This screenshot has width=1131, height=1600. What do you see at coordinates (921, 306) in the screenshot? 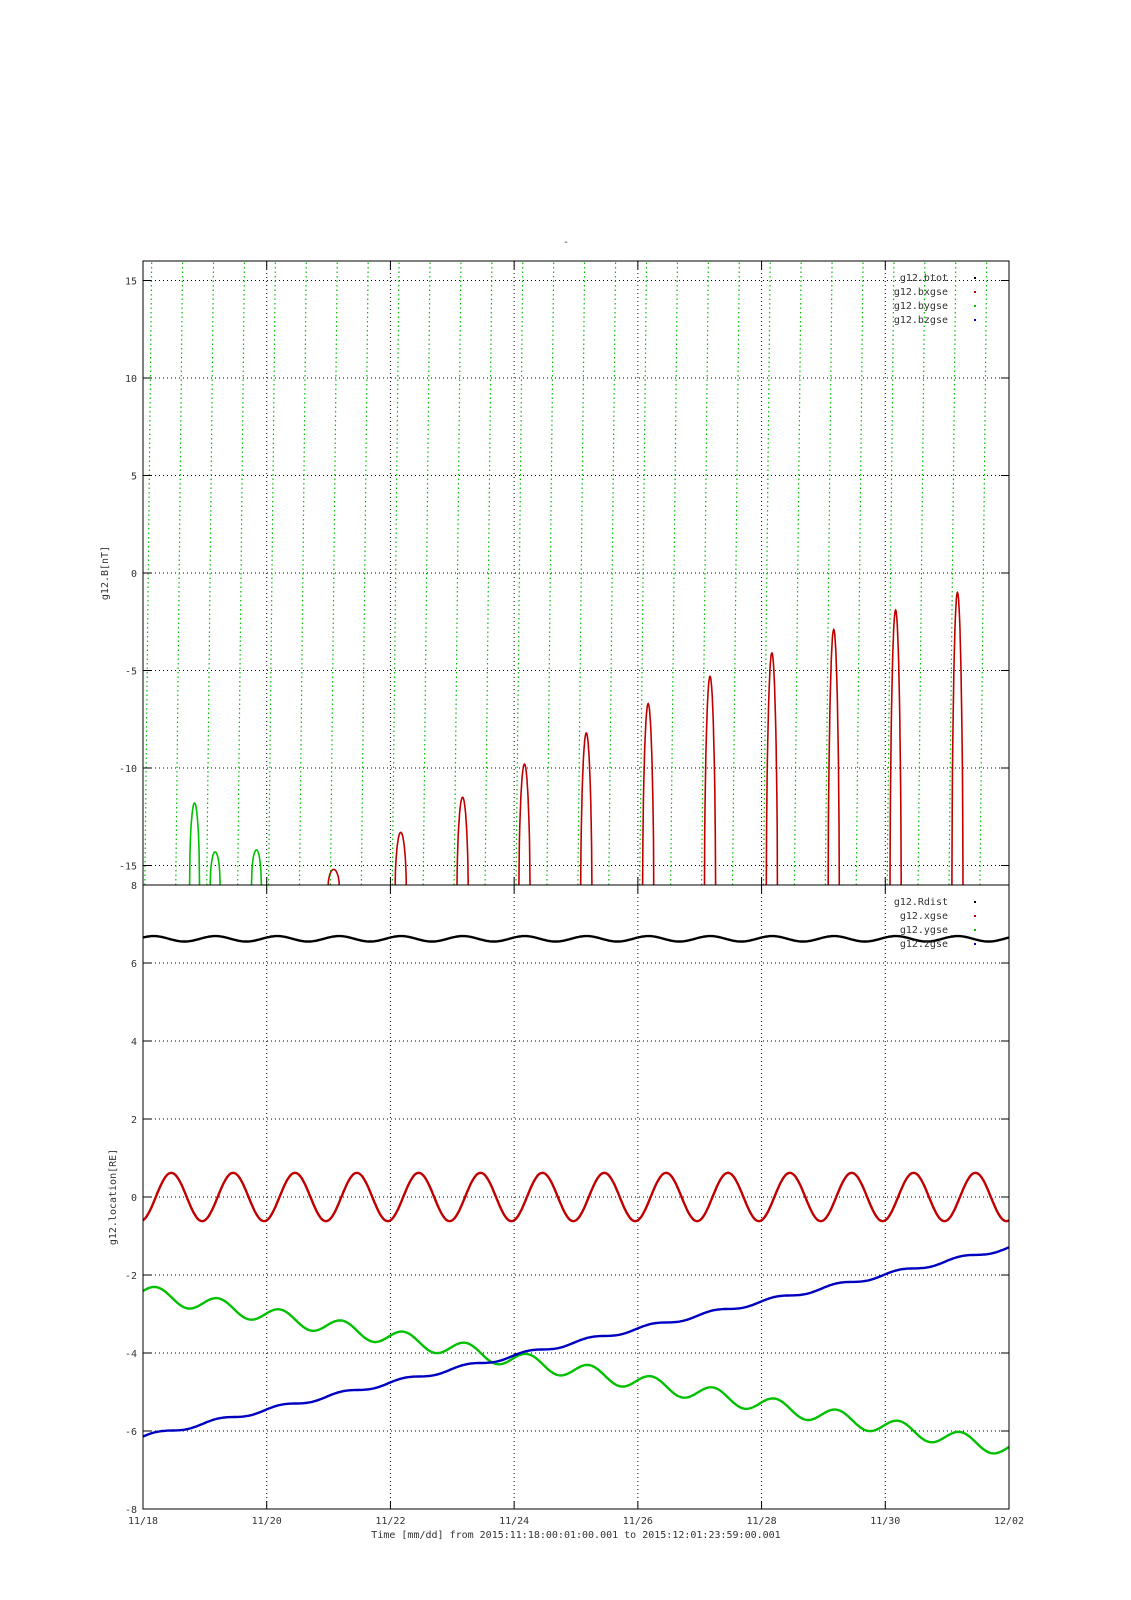
I see `legend-entry: g12.bygse` at bounding box center [921, 306].